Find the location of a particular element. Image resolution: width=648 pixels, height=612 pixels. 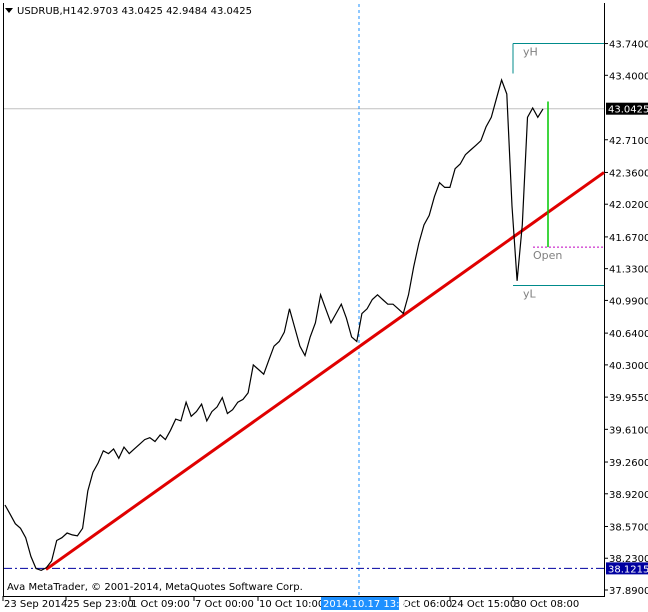

ohlc-values: 42.9703 43.0425 42.9484 43.0425 is located at coordinates (164, 11).